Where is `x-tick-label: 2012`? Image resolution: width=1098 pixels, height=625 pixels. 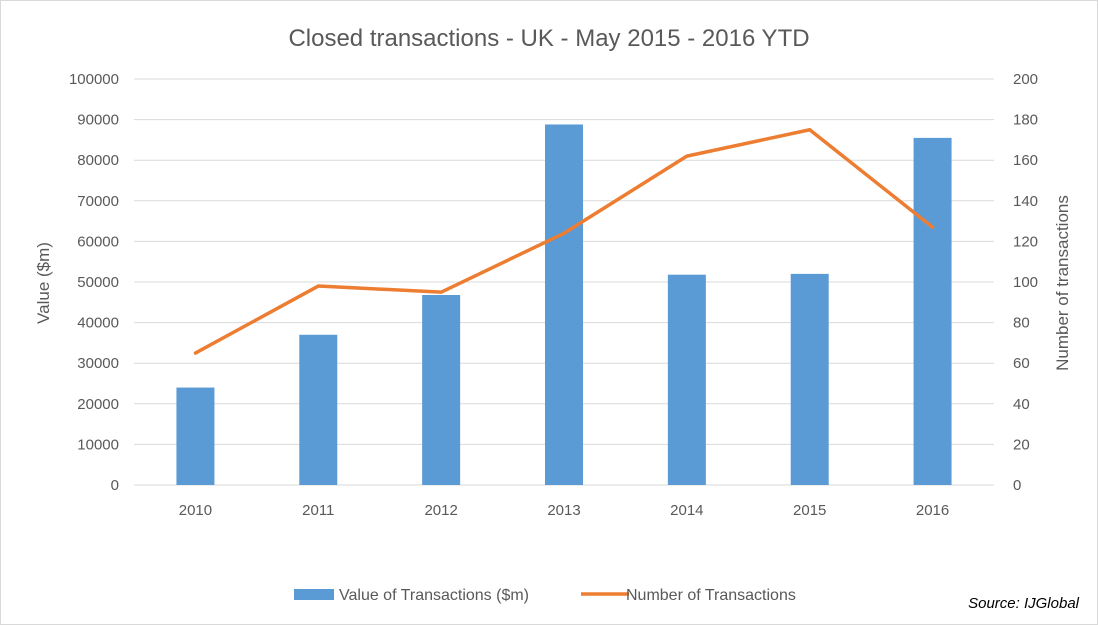
x-tick-label: 2012 is located at coordinates (440, 510).